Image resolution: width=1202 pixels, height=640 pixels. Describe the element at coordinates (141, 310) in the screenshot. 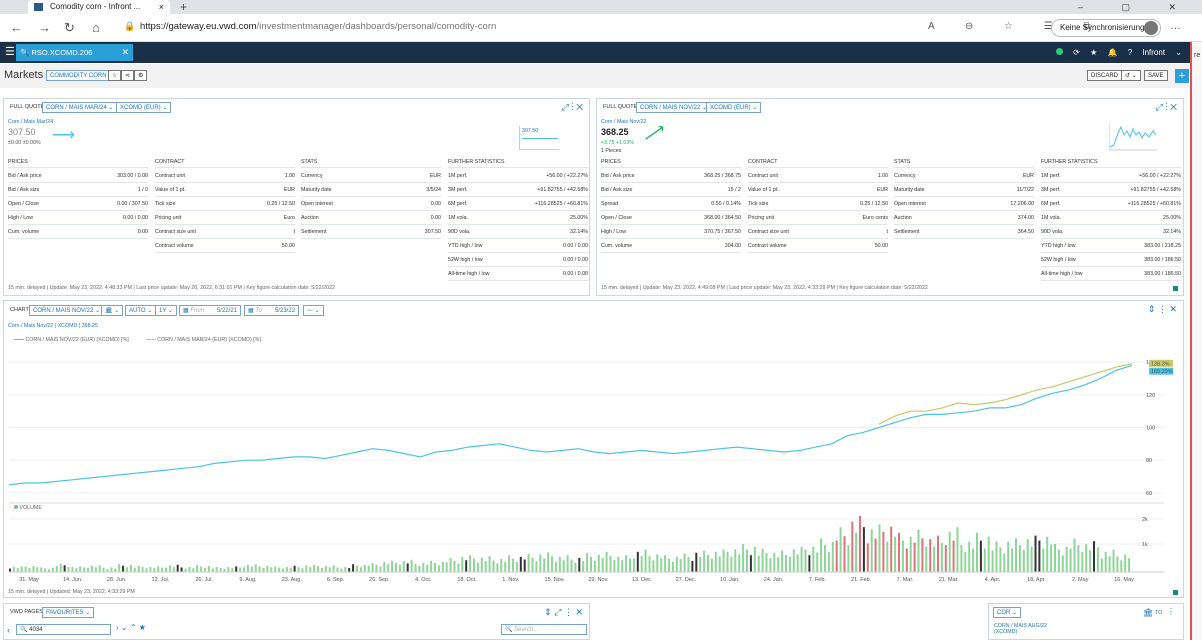

I see `scale-select: AUTO ⌄` at that location.